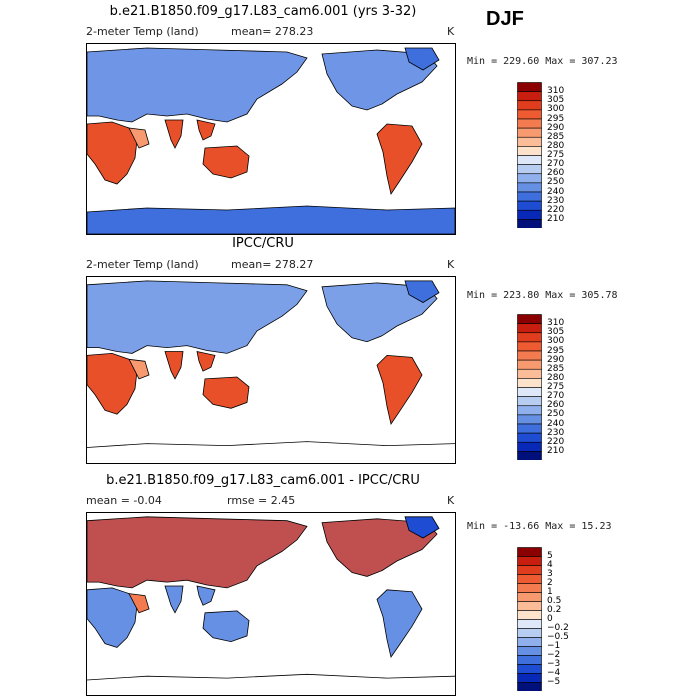 The image size is (700, 700). I want to click on colorbar-tick-label: 3, so click(550, 574).